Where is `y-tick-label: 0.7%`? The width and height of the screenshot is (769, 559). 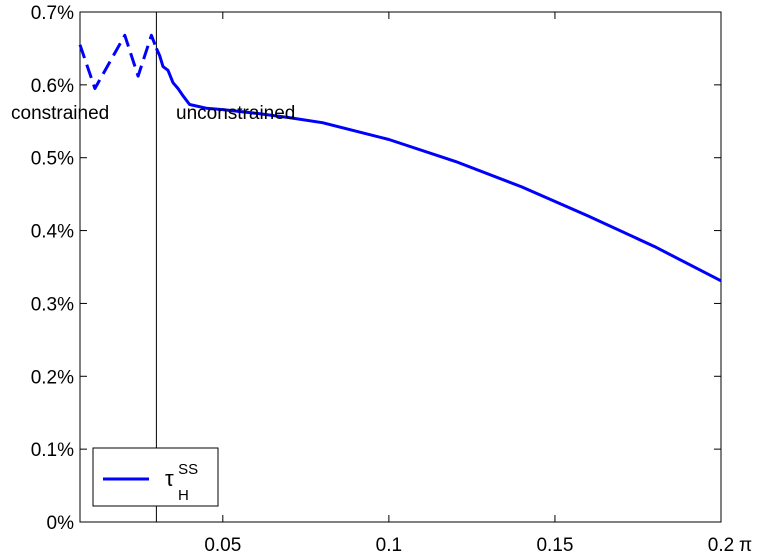
y-tick-label: 0.7% is located at coordinates (52, 13).